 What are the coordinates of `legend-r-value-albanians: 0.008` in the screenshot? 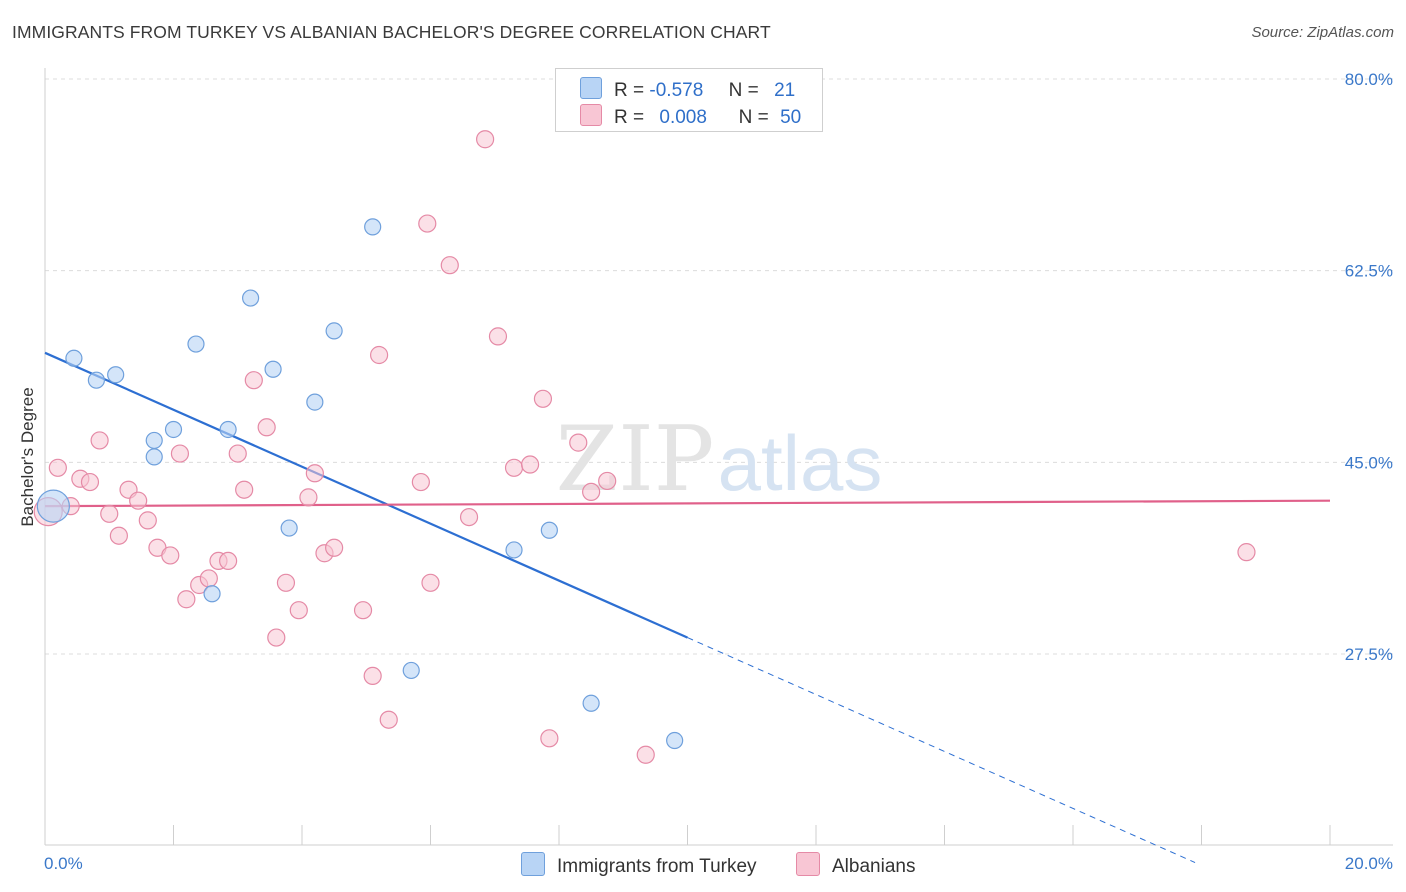 It's located at (683, 117).